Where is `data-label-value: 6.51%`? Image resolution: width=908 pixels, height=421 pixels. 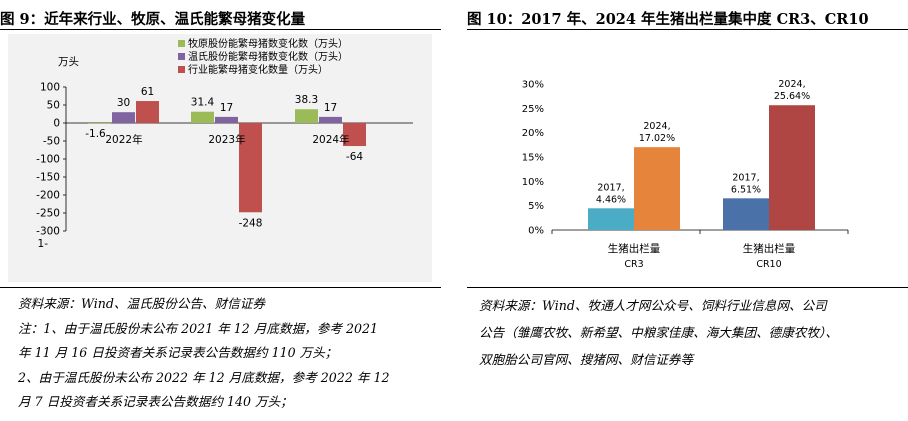 data-label-value: 6.51% is located at coordinates (746, 189).